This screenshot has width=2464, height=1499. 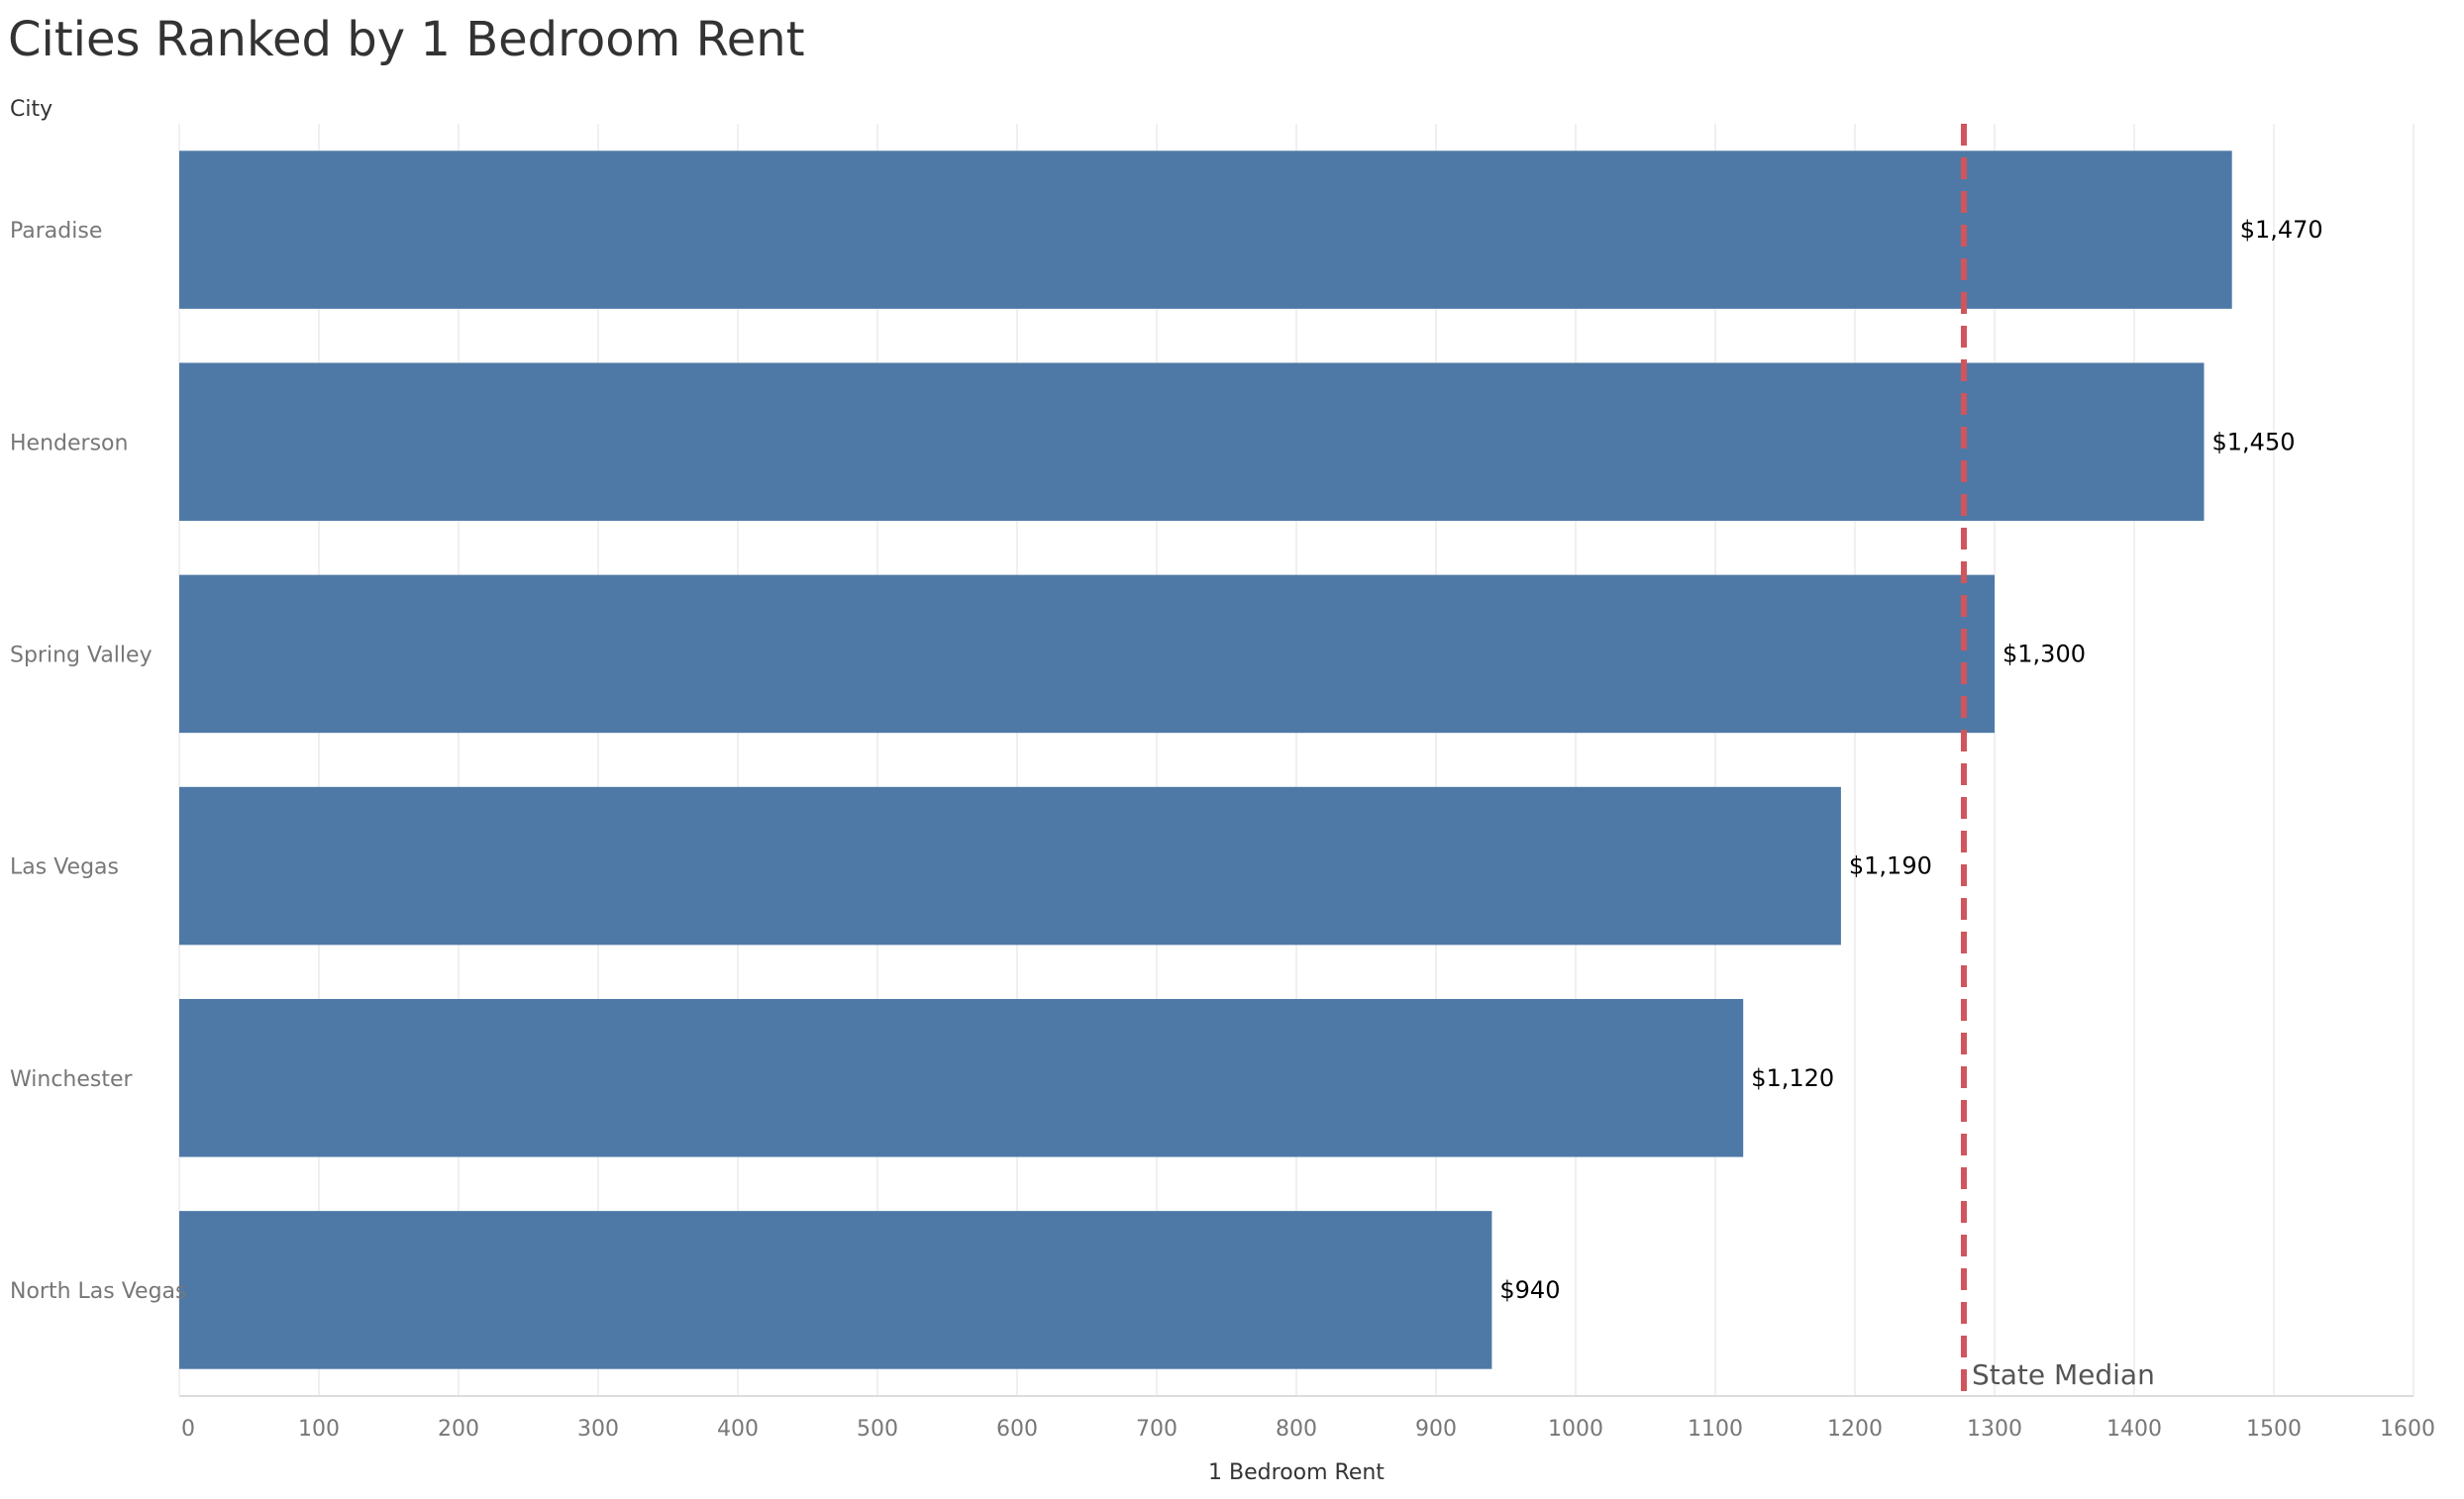 I want to click on category-label: Winchester, so click(x=72, y=1079).